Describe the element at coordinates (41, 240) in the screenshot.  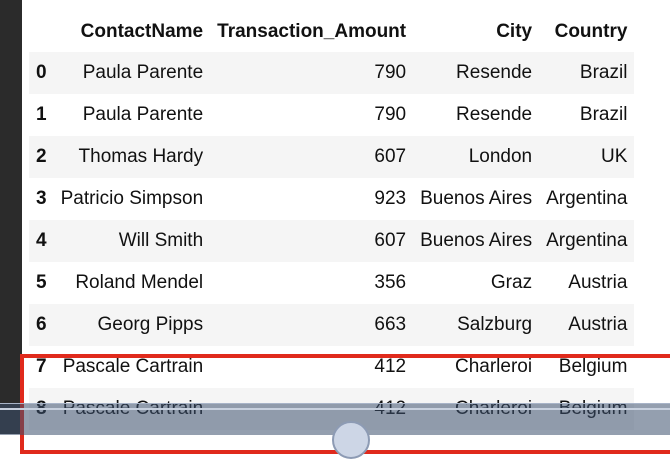
I see `row-index: 4` at that location.